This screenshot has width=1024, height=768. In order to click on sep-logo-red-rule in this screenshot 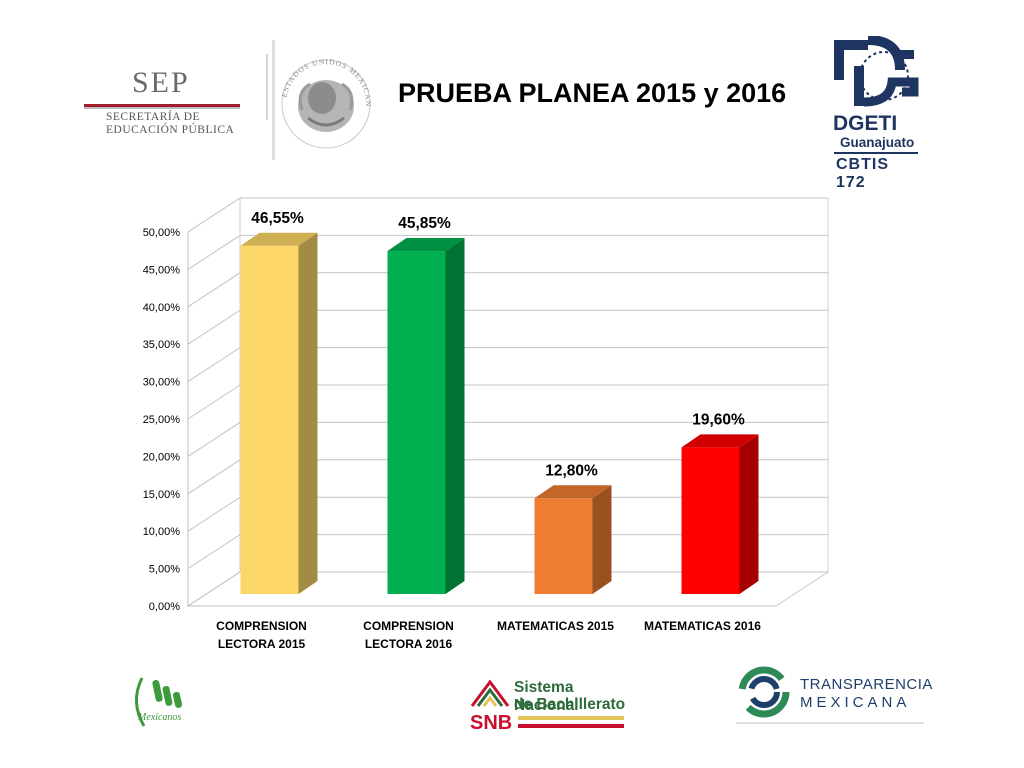, I will do `click(162, 105)`.